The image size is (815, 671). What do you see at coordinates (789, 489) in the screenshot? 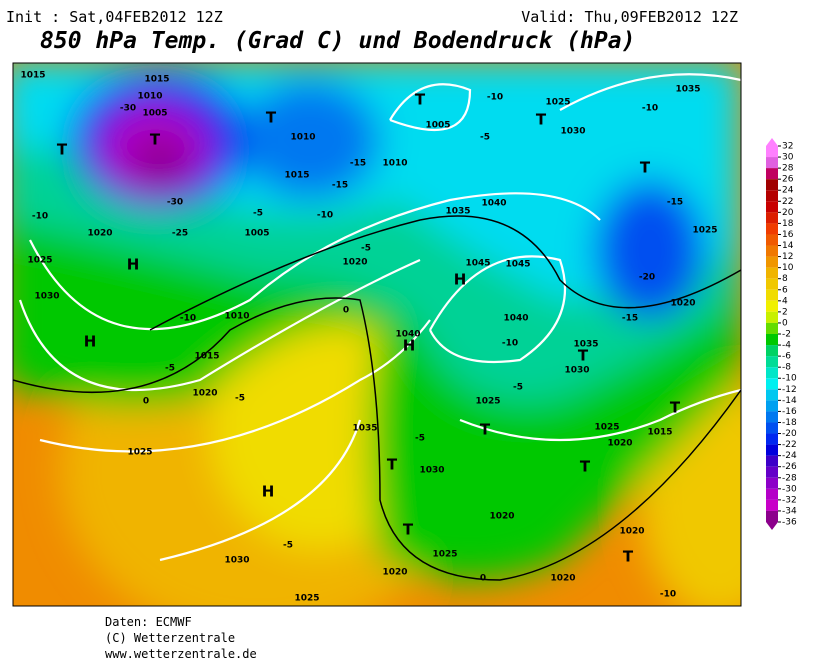
I see `colorbar-label: -30` at bounding box center [789, 489].